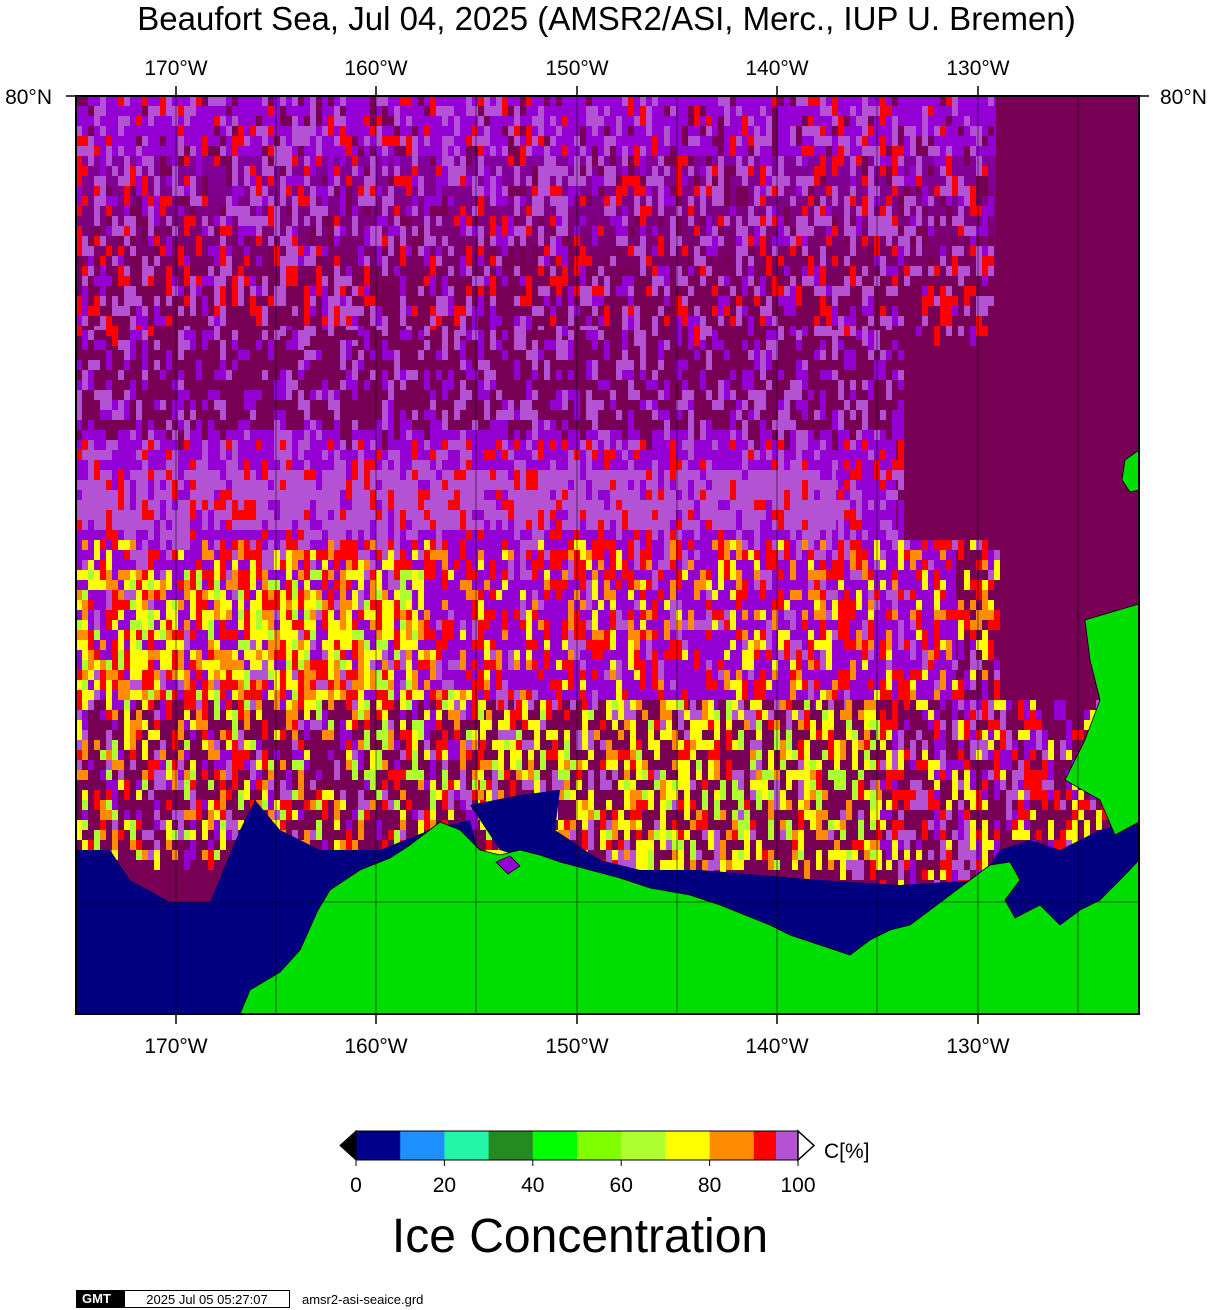  What do you see at coordinates (847, 1151) in the screenshot?
I see `colorbar-unit-label: C[%]` at bounding box center [847, 1151].